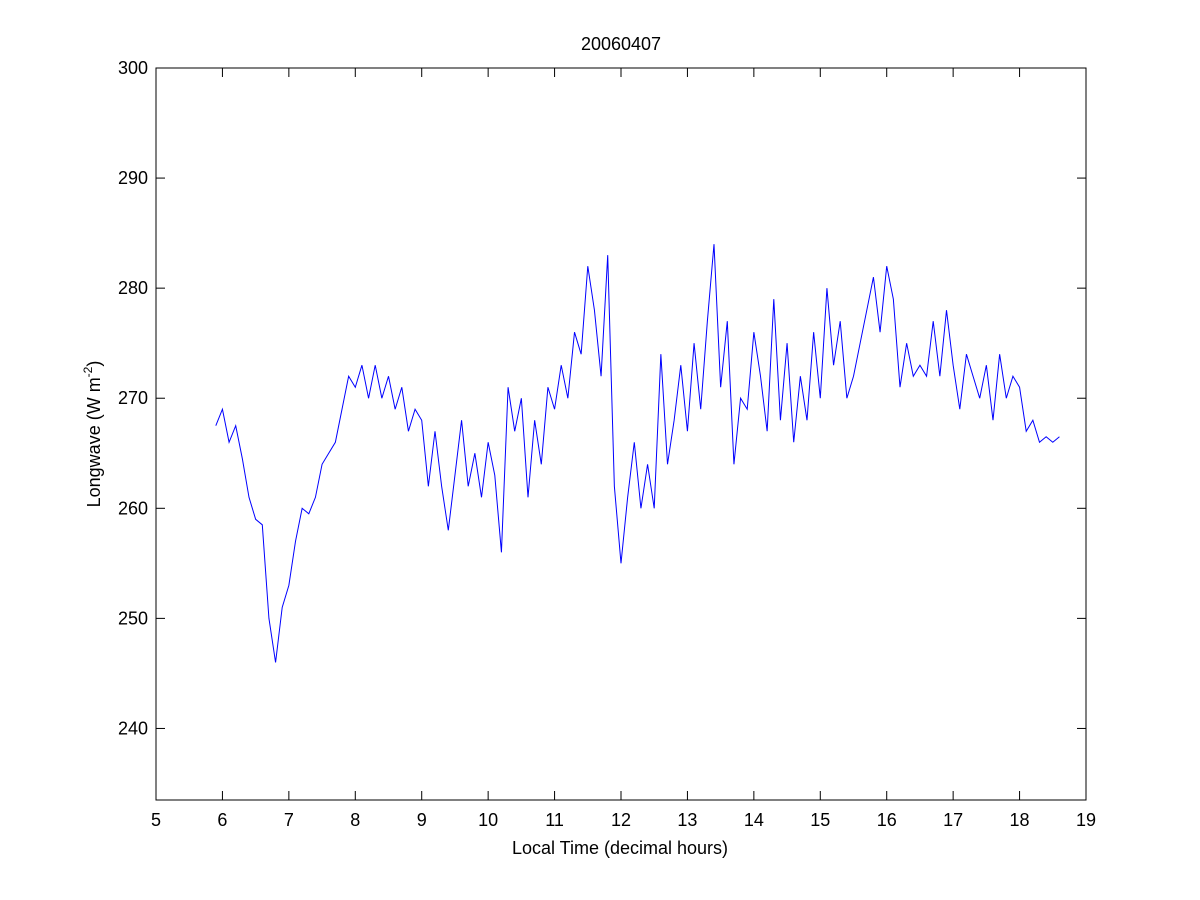 This screenshot has height=900, width=1200. What do you see at coordinates (133, 178) in the screenshot?
I see `y-tick-label: 290` at bounding box center [133, 178].